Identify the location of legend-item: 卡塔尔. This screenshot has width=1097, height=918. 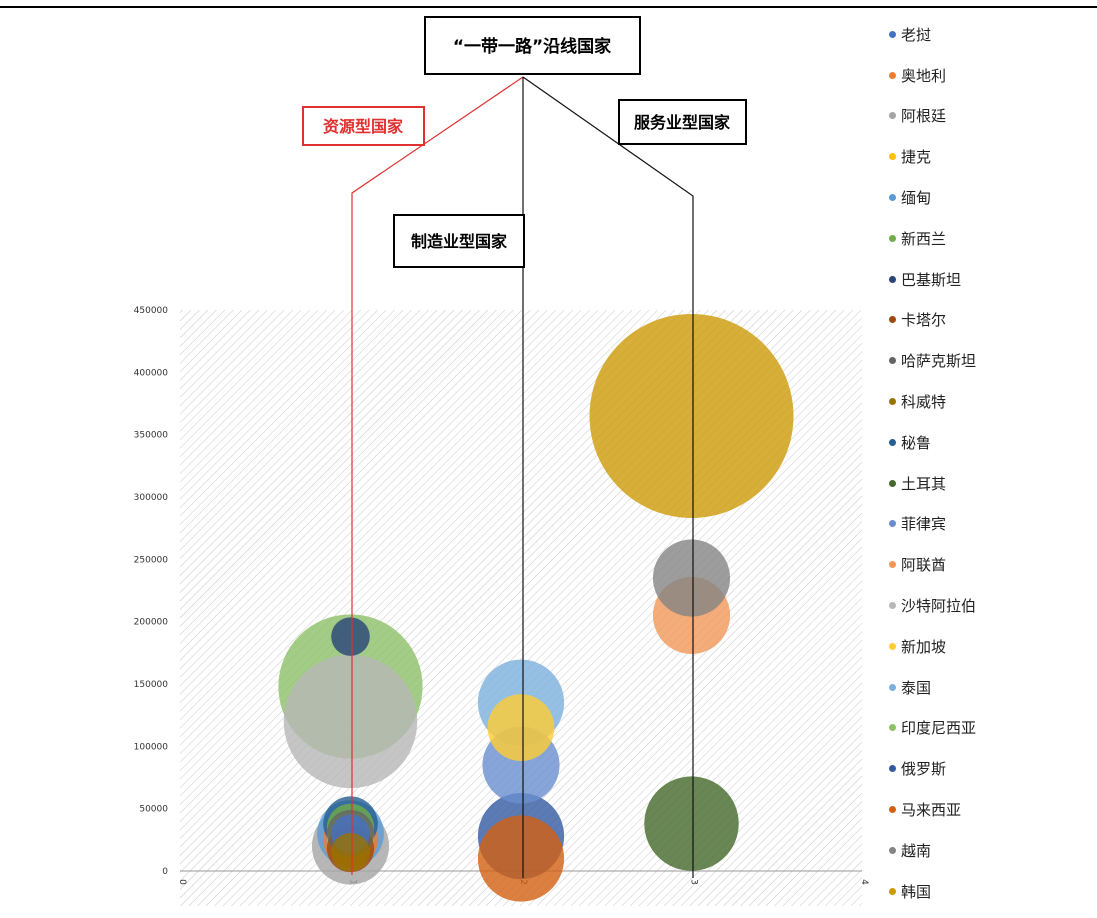
(989, 320).